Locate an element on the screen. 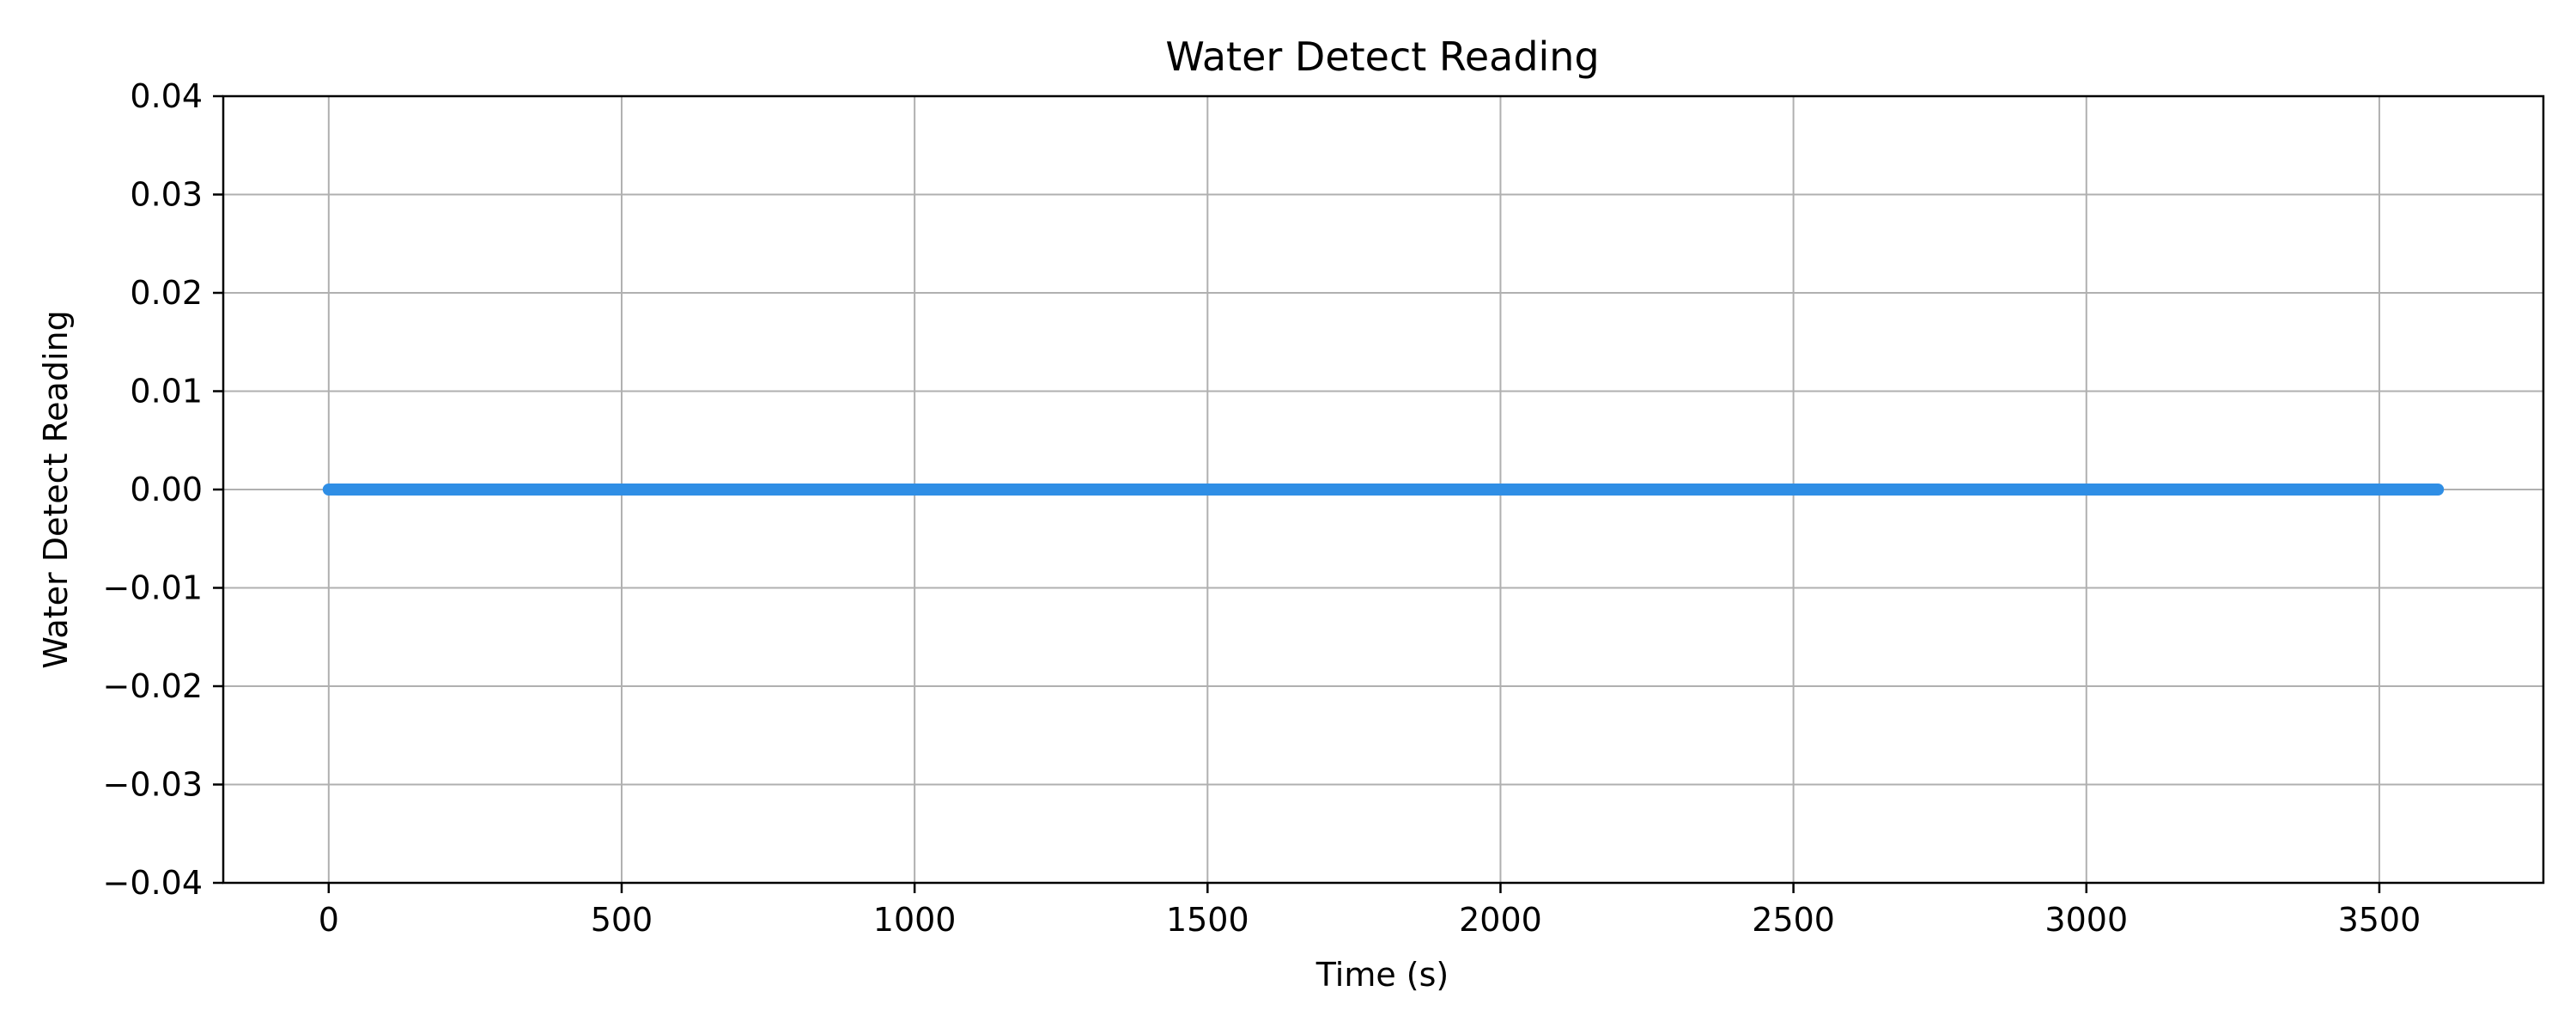 The image size is (2576, 1034). x-axis: 0 500 1000 1500 2000 2500 3000 3500 is located at coordinates (1370, 911).